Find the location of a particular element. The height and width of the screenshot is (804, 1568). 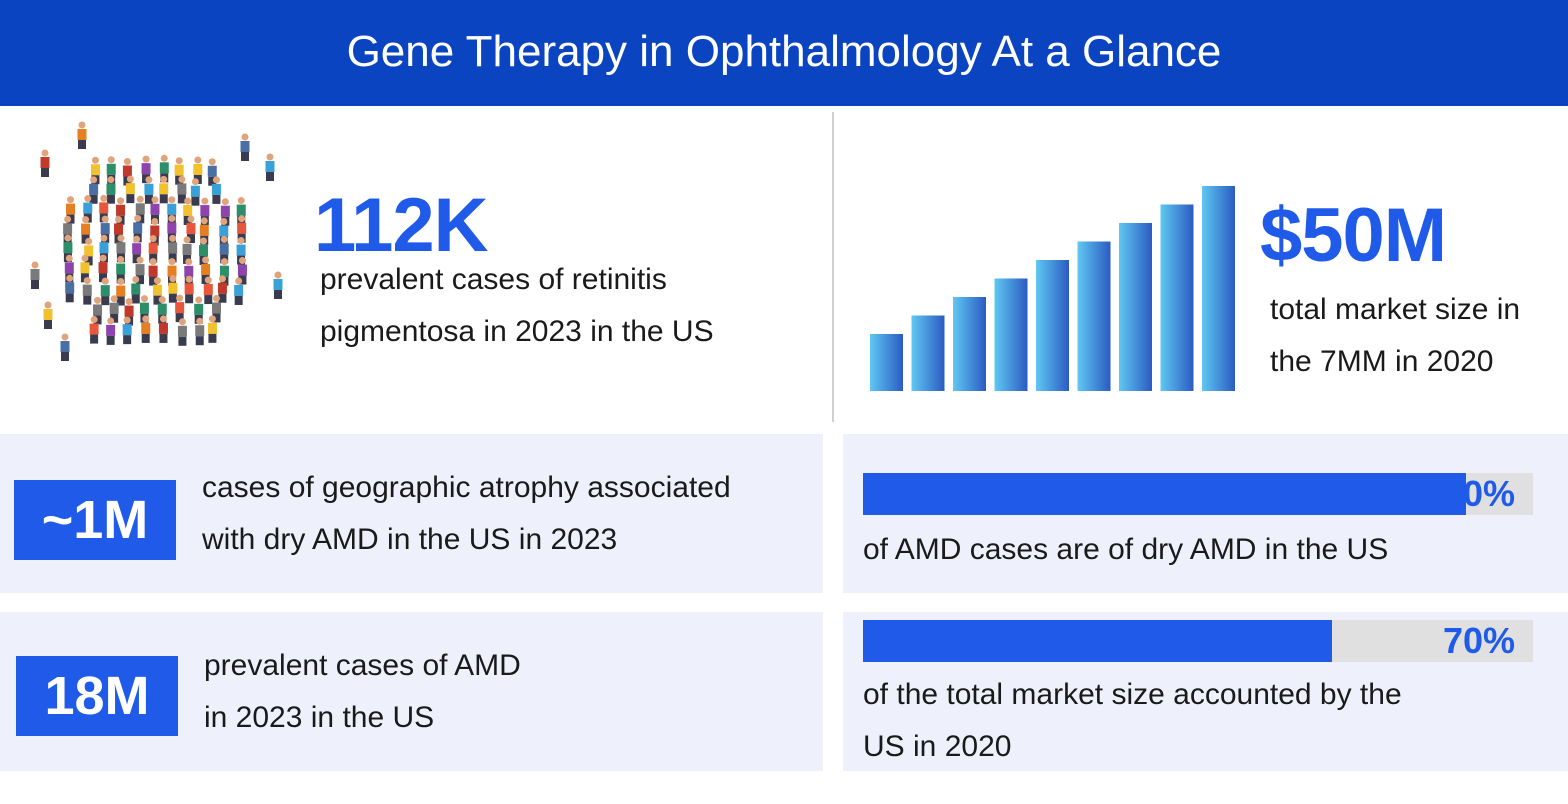

stat-text: prevalent cases of AMD in 2023 in the US is located at coordinates (362, 692).